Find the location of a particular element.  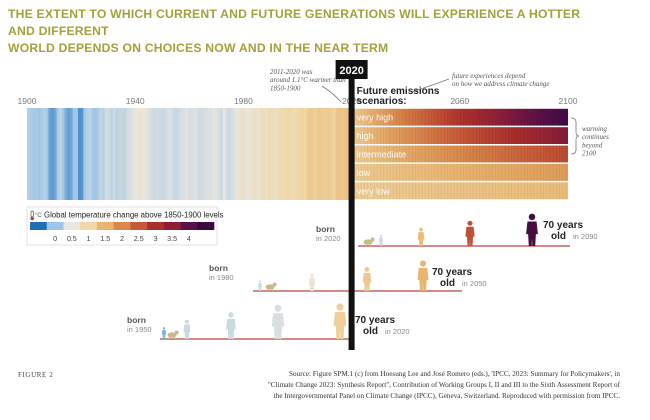

annotation-continues: warming continues beyond 2100 is located at coordinates (595, 141).